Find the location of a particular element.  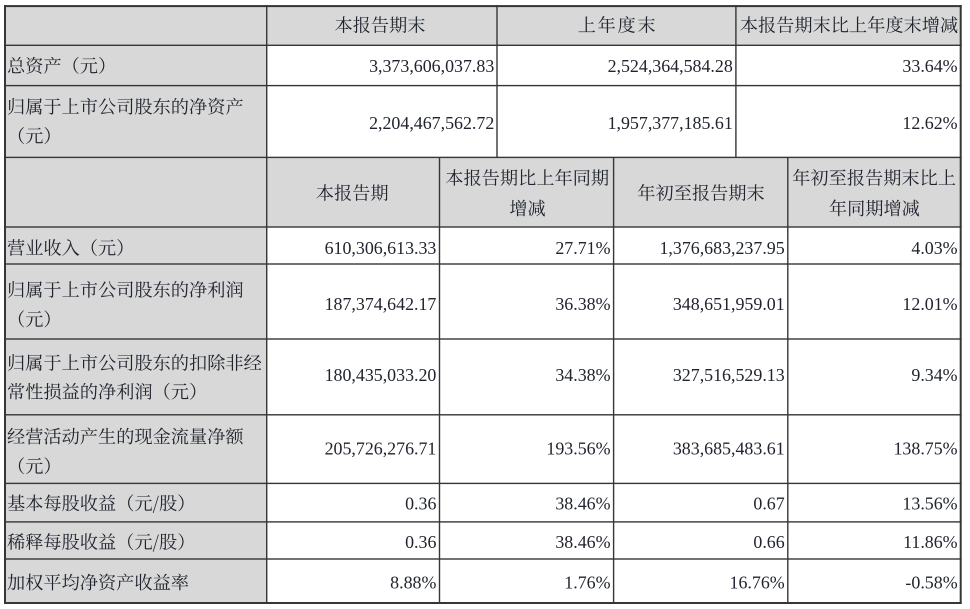

svg-text: 193.56% is located at coordinates (578, 448).